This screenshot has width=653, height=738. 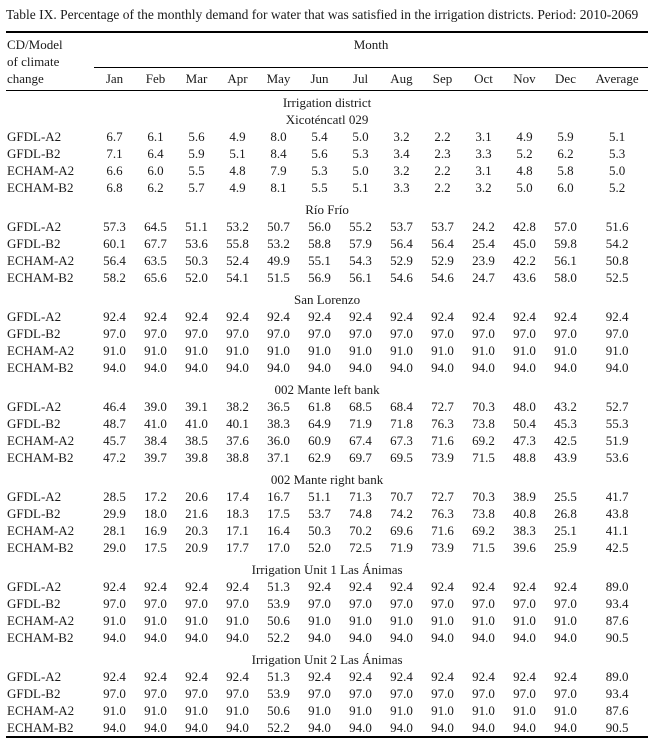 I want to click on cell-value: 93.4, so click(x=617, y=603).